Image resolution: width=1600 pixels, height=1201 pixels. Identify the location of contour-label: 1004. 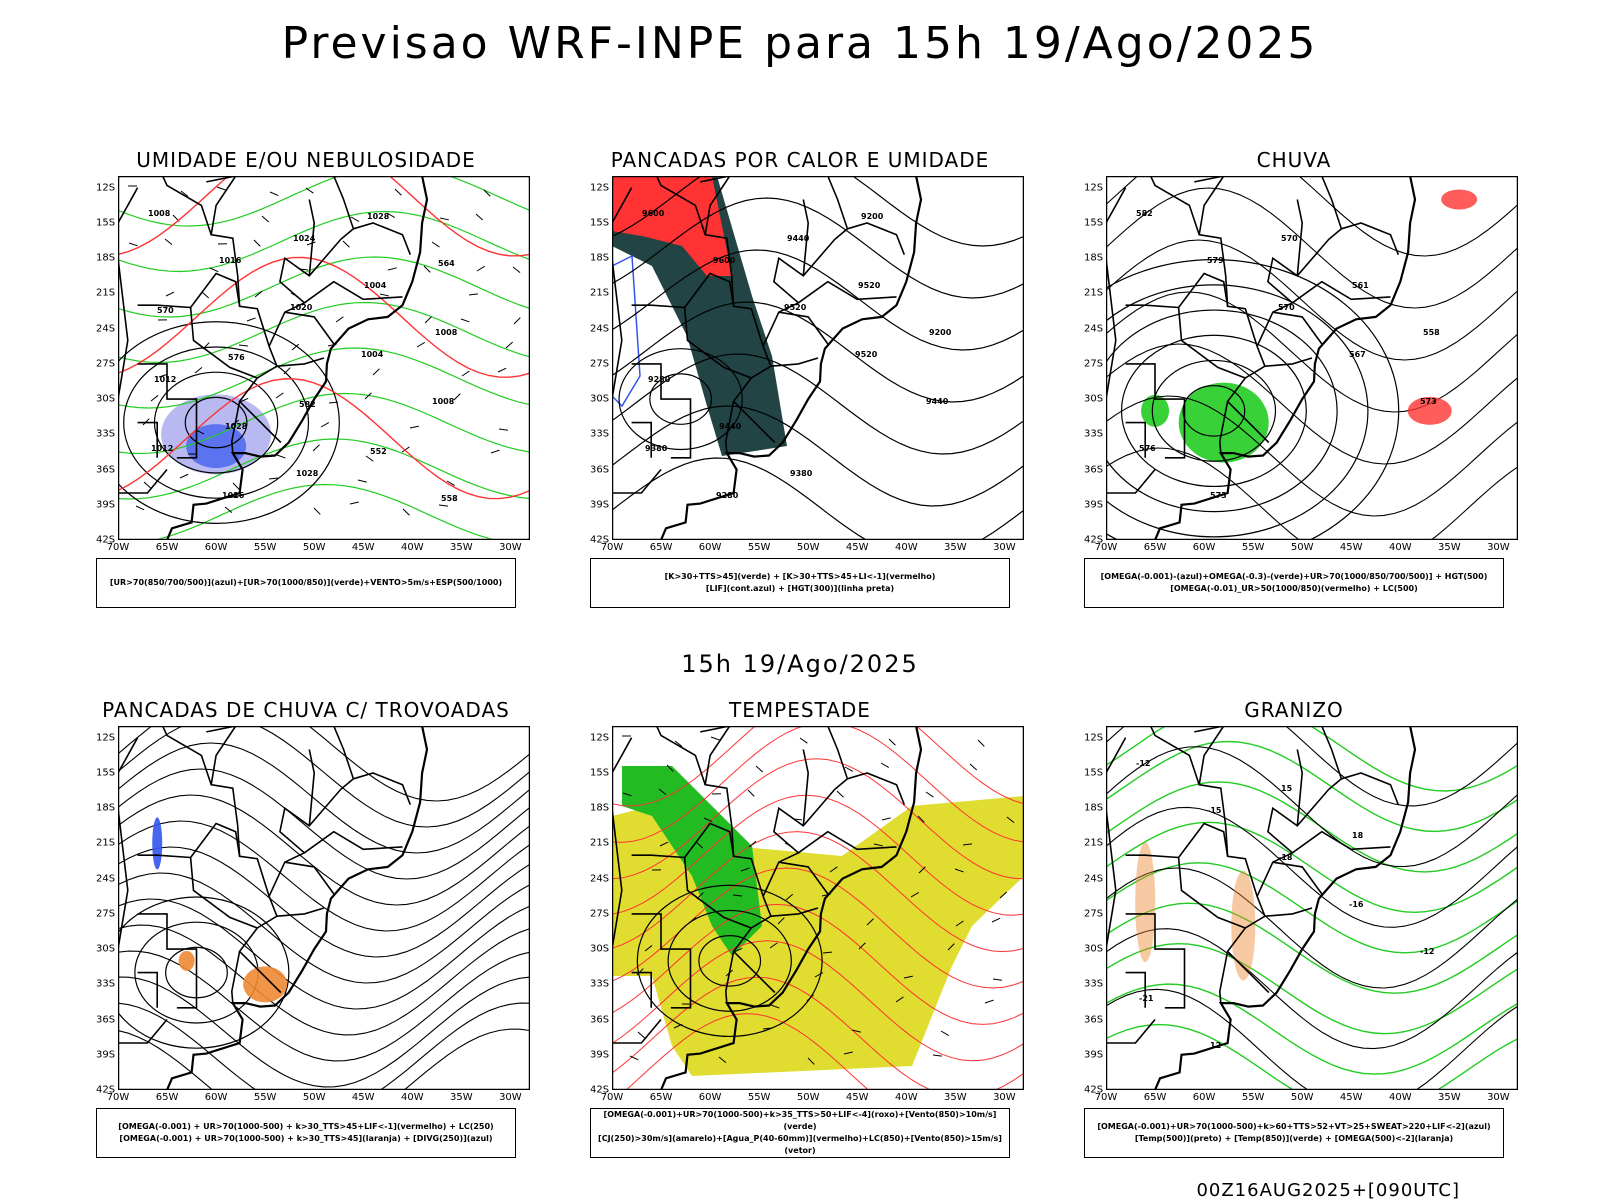
(372, 354).